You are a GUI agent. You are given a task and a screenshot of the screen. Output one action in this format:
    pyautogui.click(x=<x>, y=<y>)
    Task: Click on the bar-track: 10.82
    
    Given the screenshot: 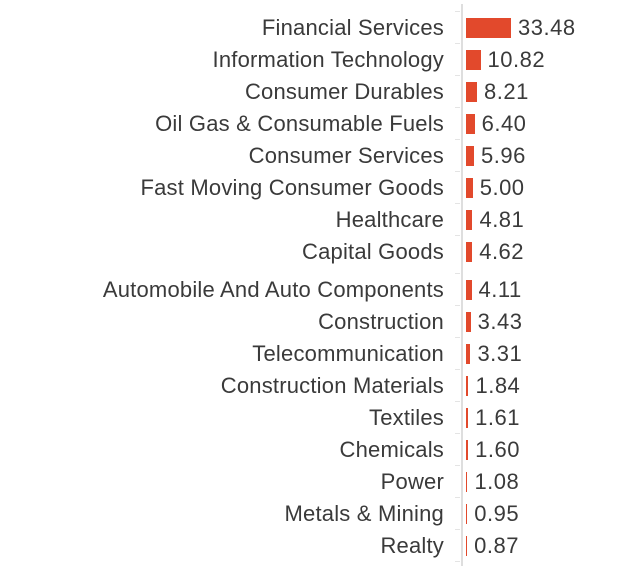 What is the action you would take?
    pyautogui.click(x=505, y=60)
    